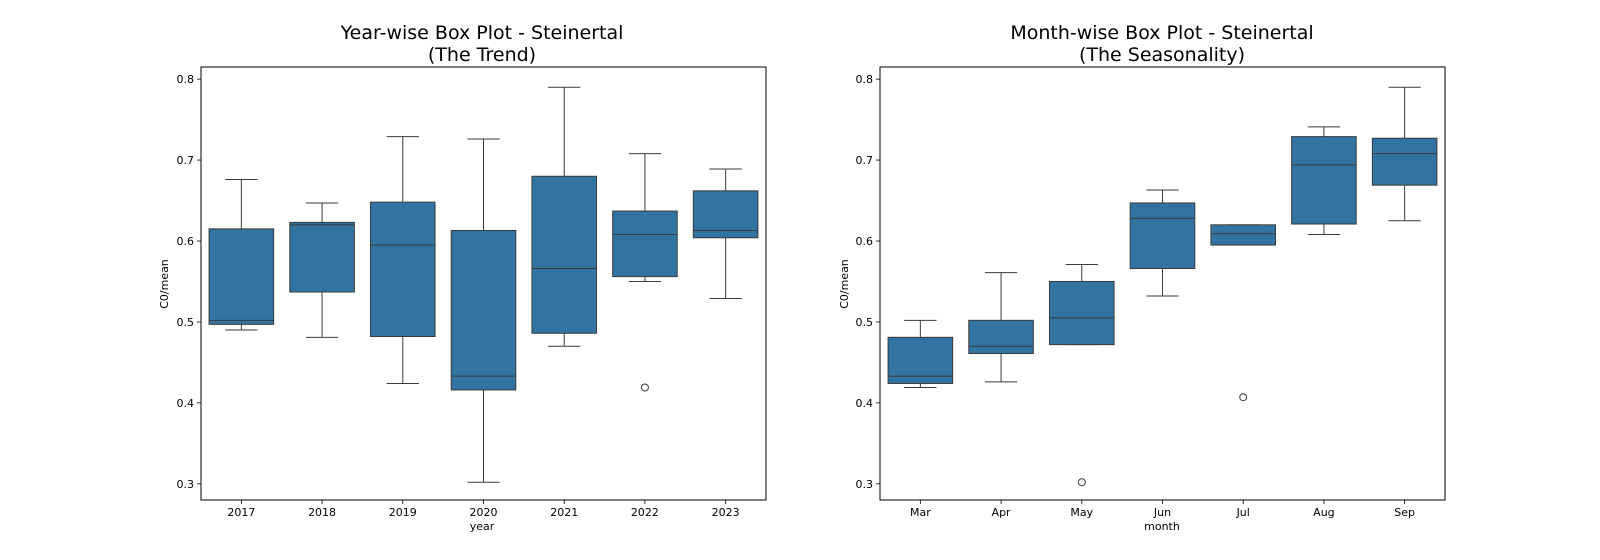 The image size is (1600, 560). I want to click on x-tick-label: 2023, so click(726, 512).